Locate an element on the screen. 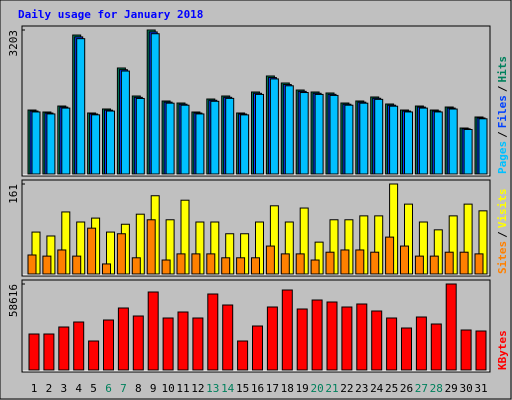 The width and height of the screenshot is (512, 400). y-tick-label: 161 is located at coordinates (13, 194).